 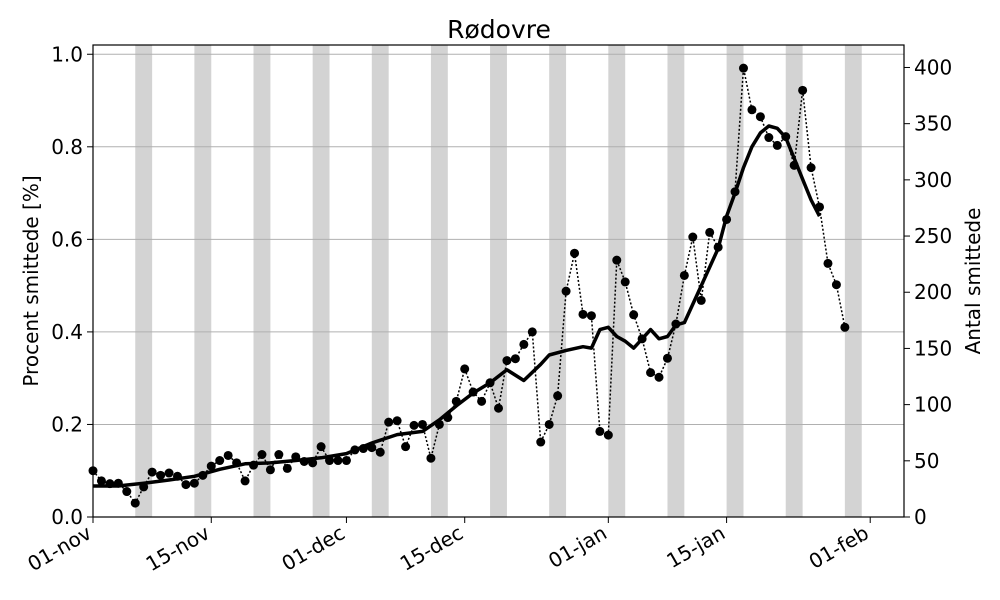 I want to click on x-tick-label: 01-dec, so click(x=312, y=548).